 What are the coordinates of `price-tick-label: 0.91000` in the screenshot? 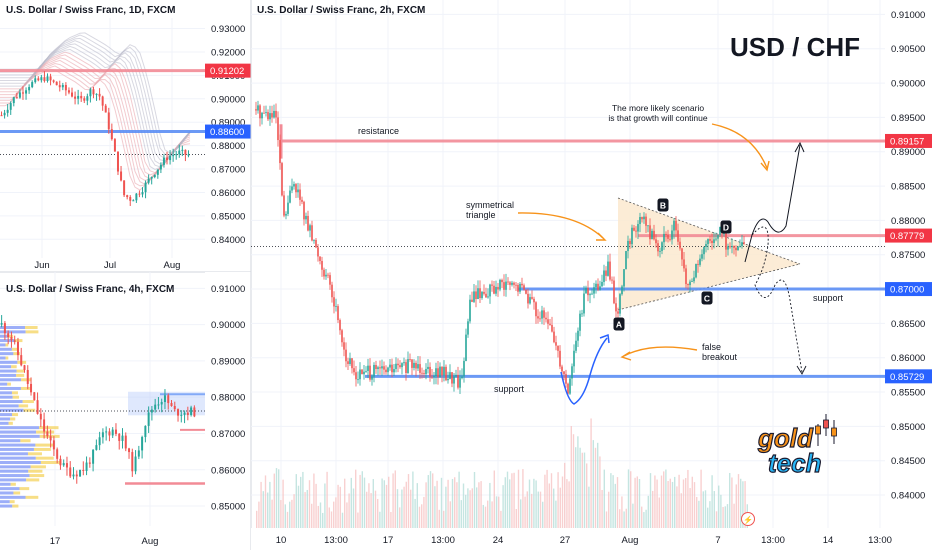 It's located at (908, 15).